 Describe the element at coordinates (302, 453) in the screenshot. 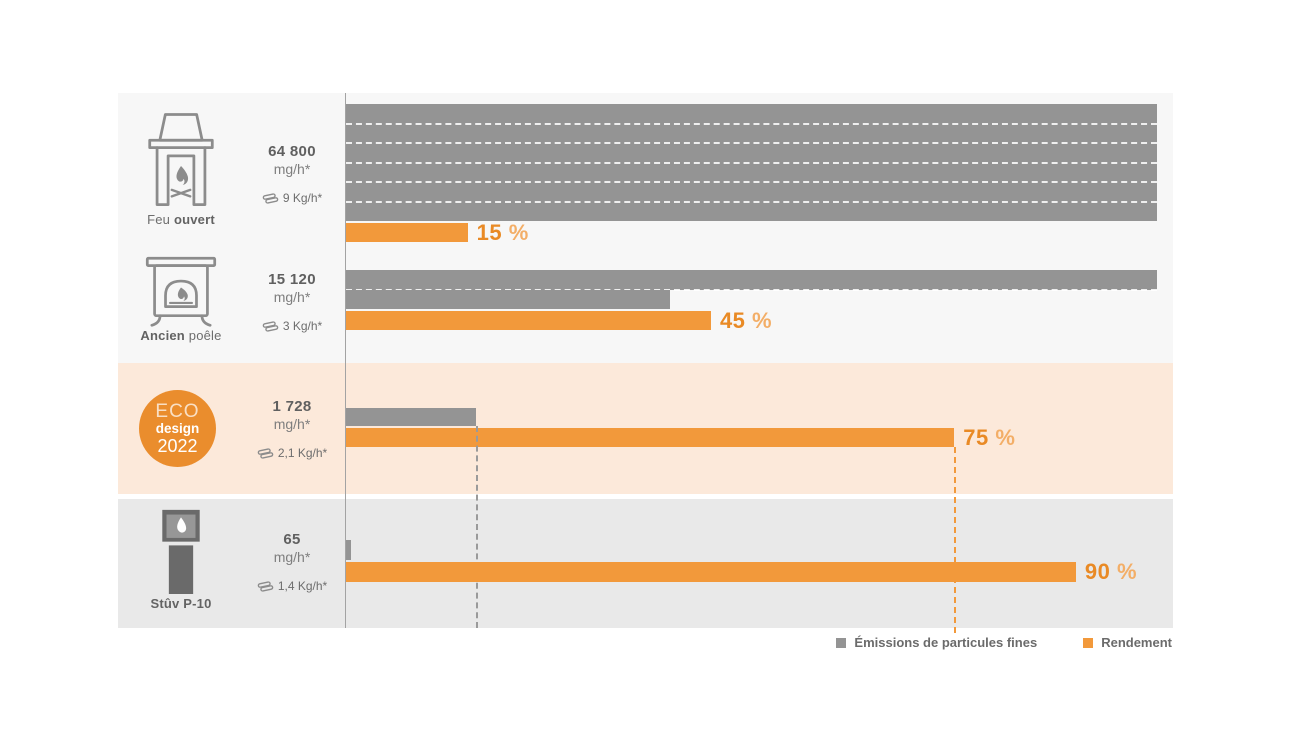

I see `wood-consumption-label: 2,1 Kg/h*` at that location.